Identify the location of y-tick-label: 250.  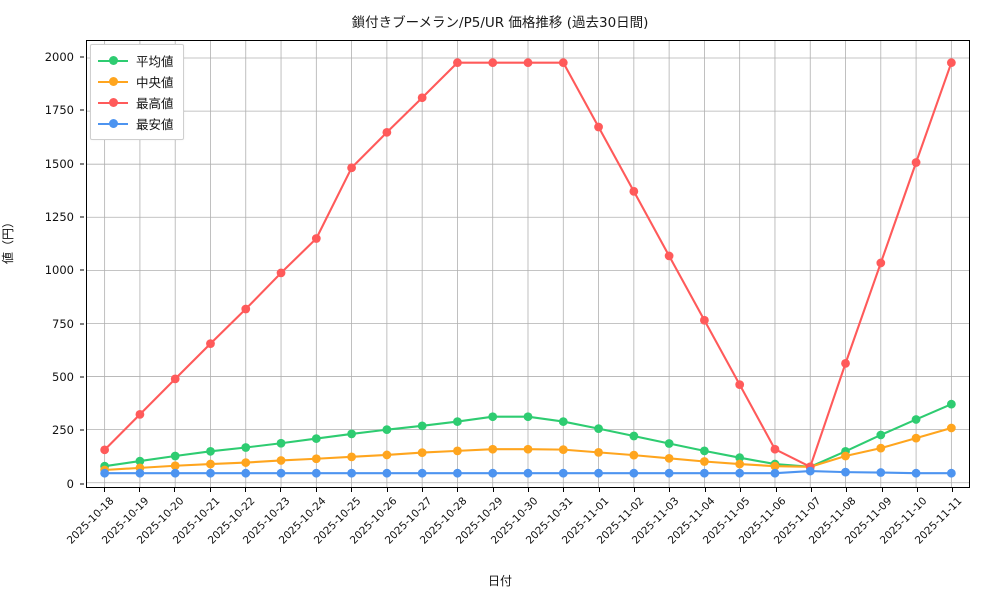
(63, 430).